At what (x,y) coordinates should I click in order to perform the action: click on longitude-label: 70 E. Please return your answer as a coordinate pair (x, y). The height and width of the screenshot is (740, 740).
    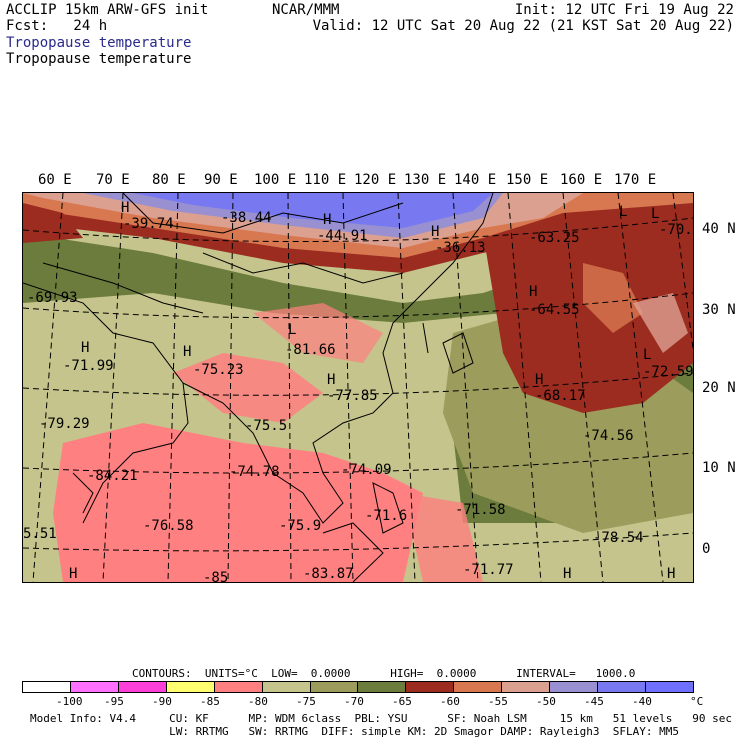
    Looking at the image, I should click on (113, 180).